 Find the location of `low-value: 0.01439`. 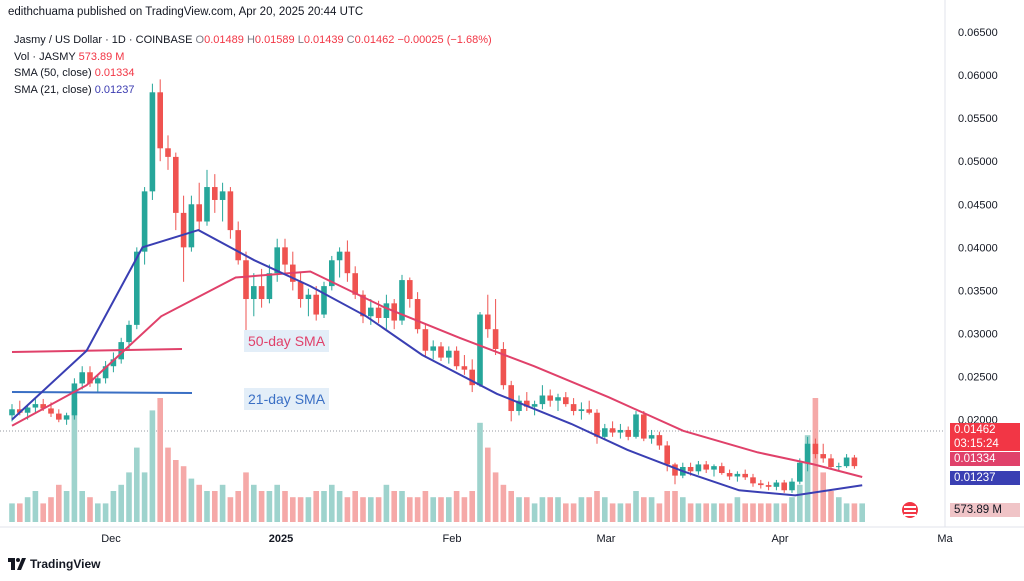

low-value: 0.01439 is located at coordinates (323, 40).